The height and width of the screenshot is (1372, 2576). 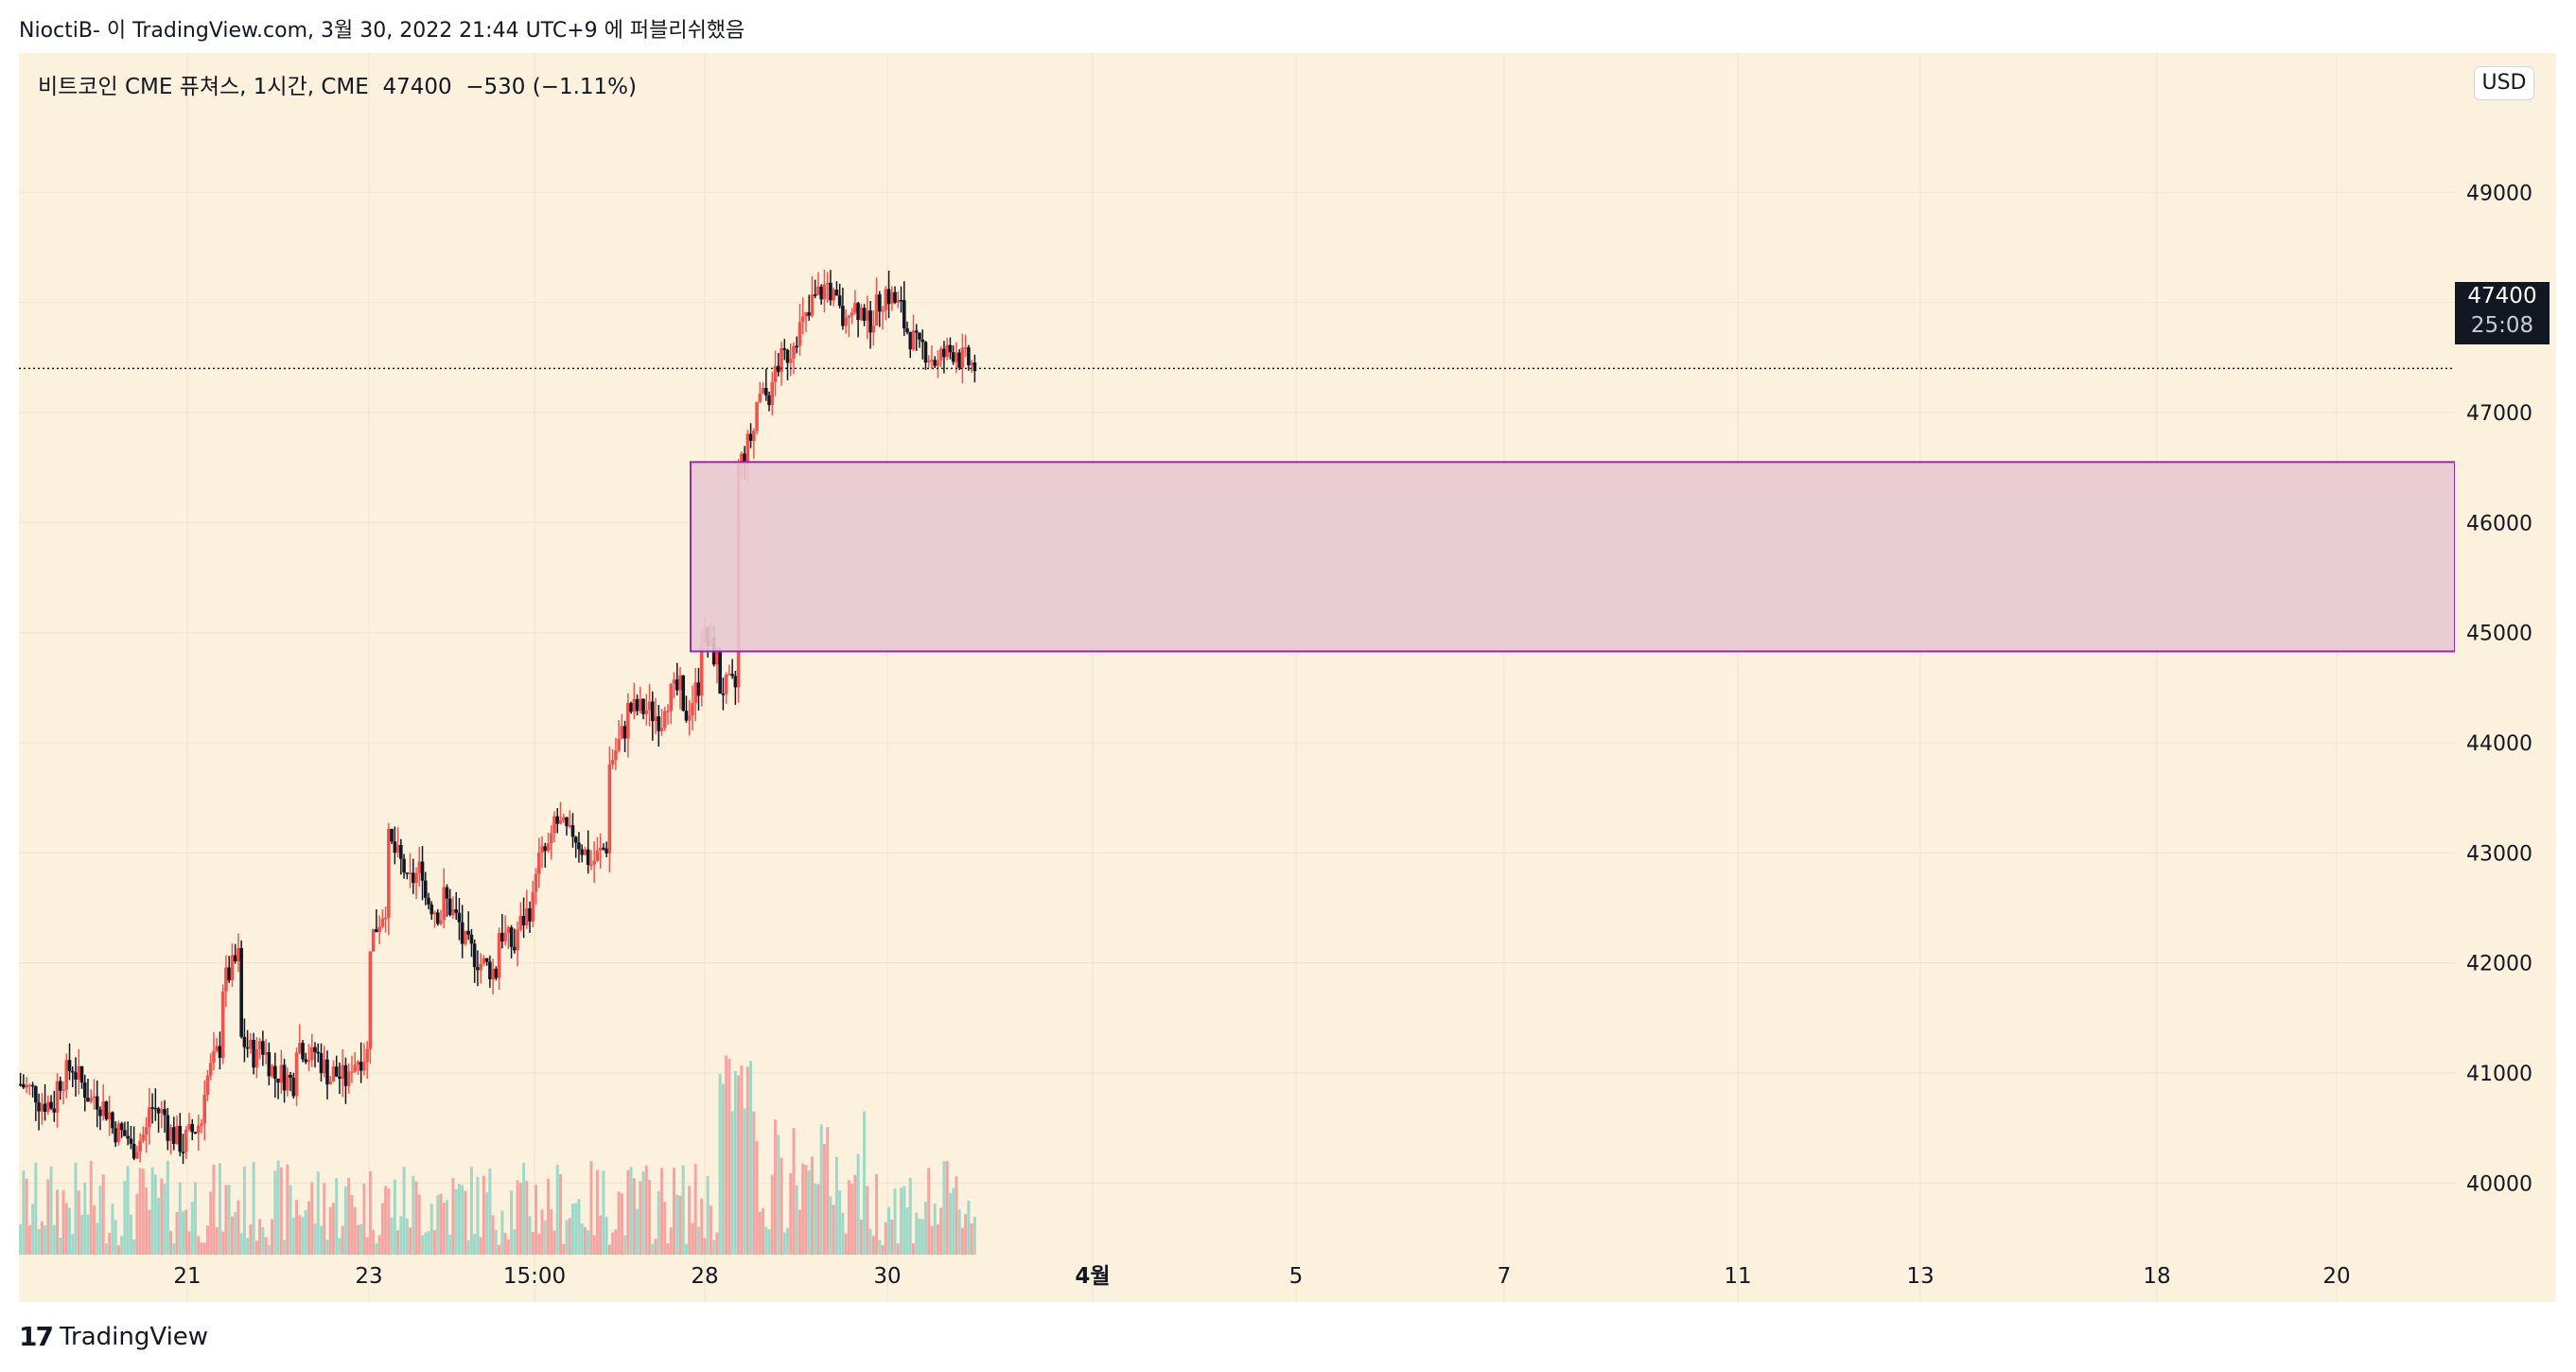 I want to click on currency-button: USD, so click(x=2504, y=83).